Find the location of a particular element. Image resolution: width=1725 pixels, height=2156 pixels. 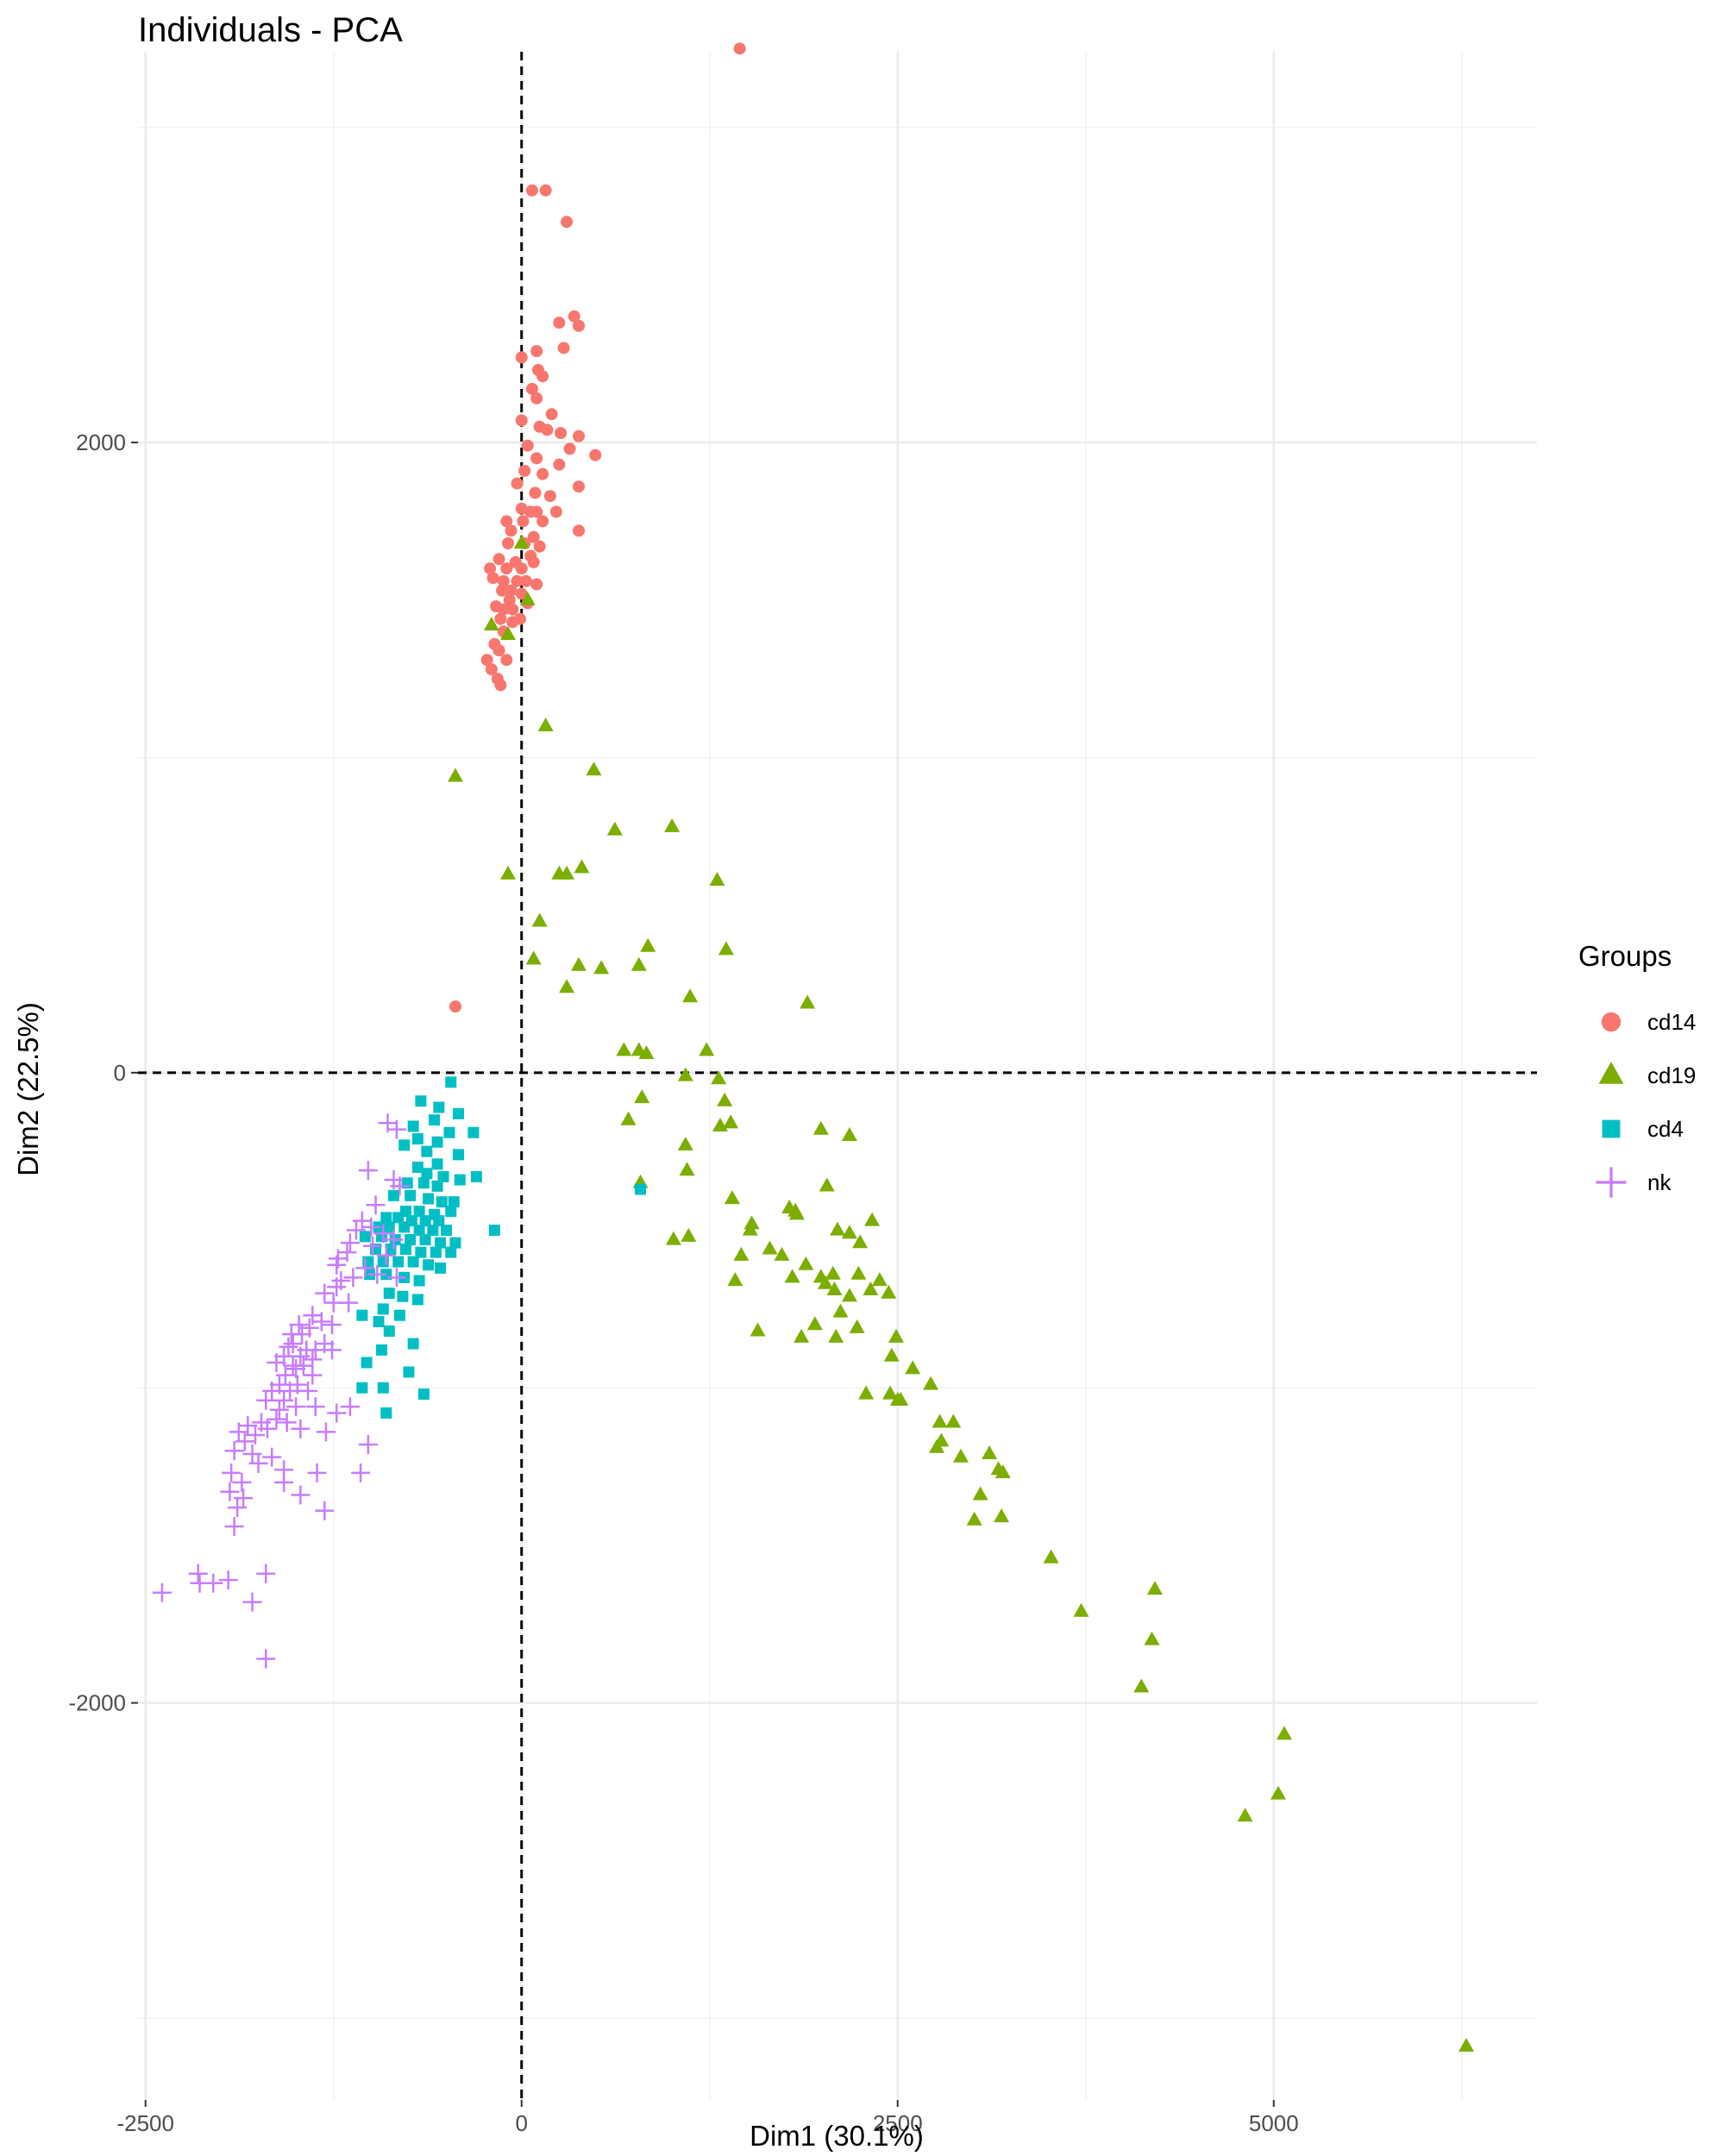

legend-key-nk is located at coordinates (1611, 1182).